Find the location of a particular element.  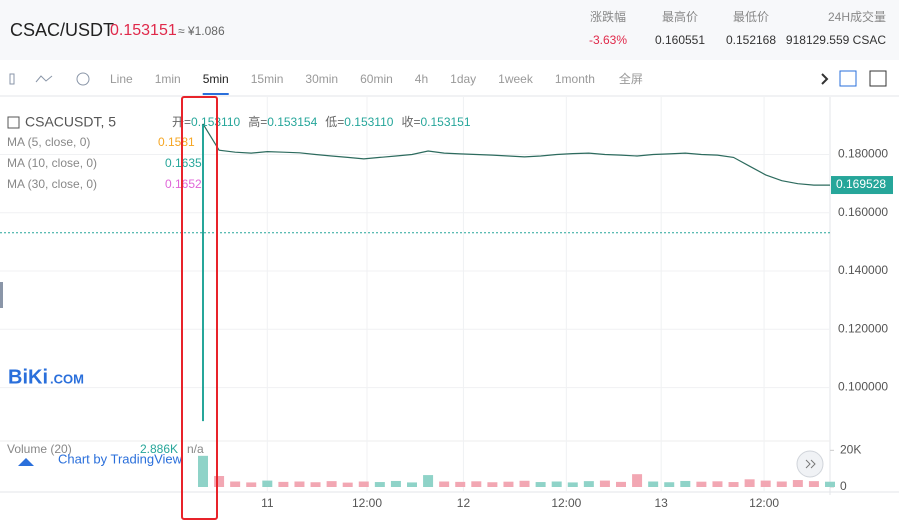

stat-value: 918129.559 CSAC is located at coordinates (836, 40).